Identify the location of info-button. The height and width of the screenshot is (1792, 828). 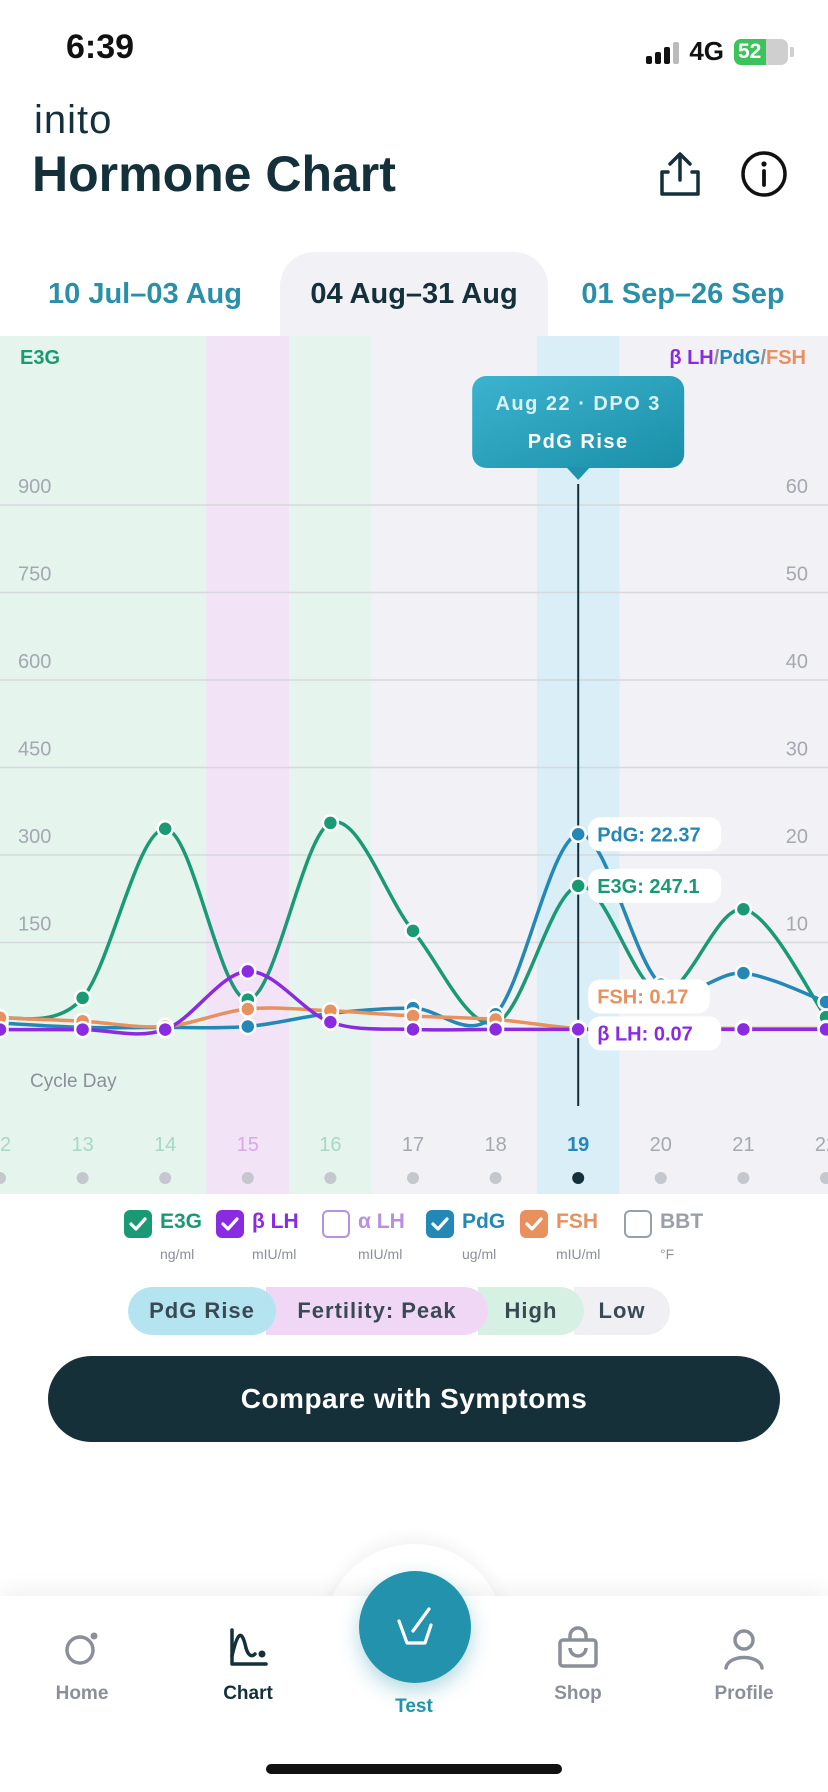
(764, 174).